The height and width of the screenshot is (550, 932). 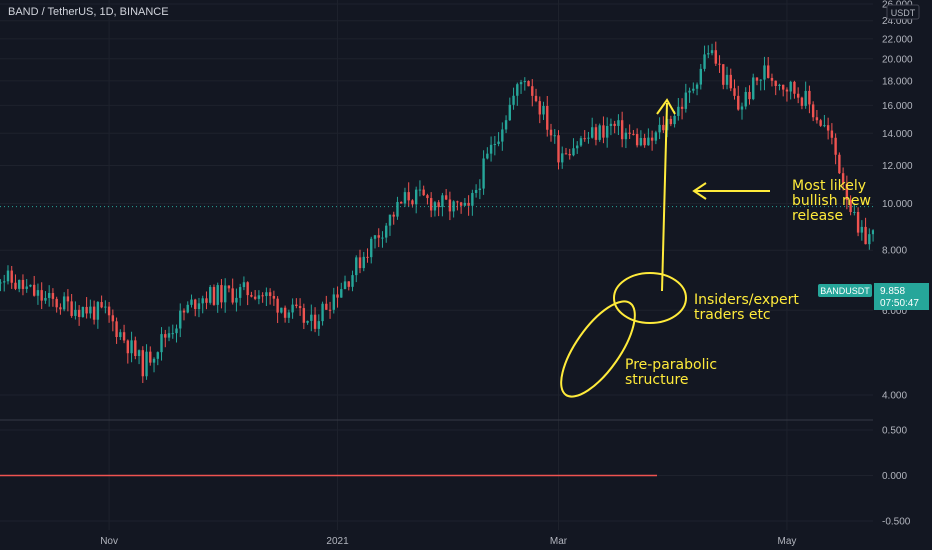 I want to click on y-tick-label-lower: 0.000, so click(x=894, y=476).